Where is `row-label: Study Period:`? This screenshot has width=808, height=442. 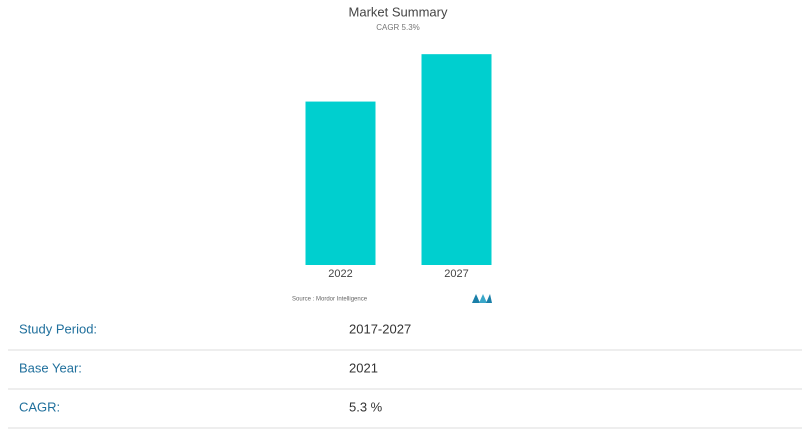 row-label: Study Period: is located at coordinates (58, 328).